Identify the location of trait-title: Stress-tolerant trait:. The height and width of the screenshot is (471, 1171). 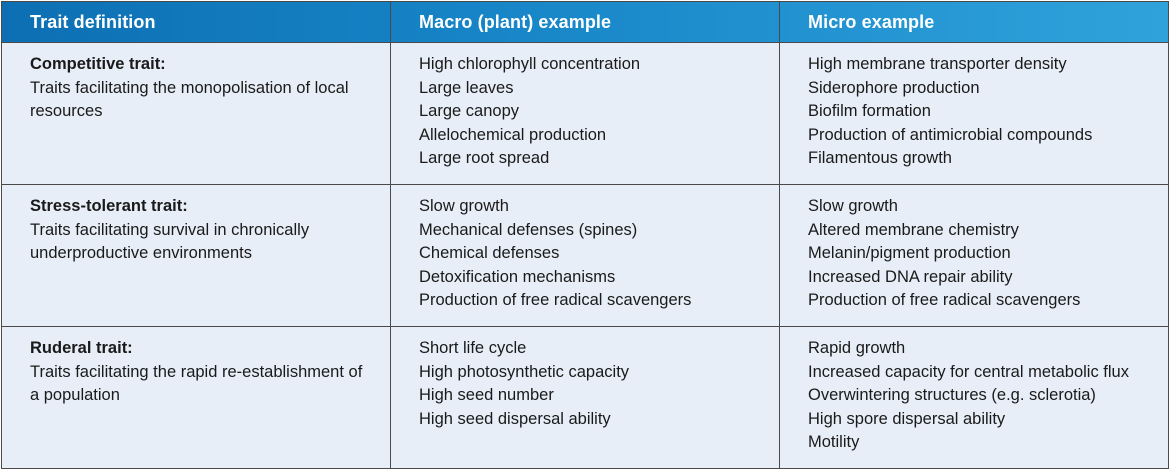
(109, 206).